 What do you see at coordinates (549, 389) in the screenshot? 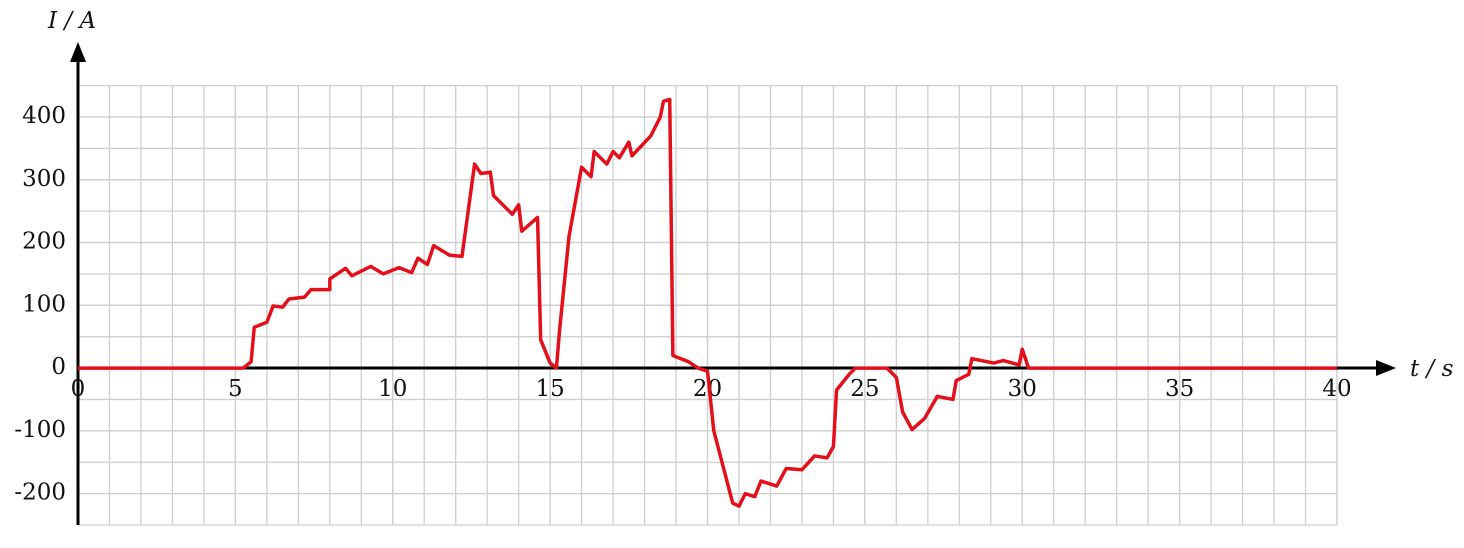
I see `x-tick-label: 15` at bounding box center [549, 389].